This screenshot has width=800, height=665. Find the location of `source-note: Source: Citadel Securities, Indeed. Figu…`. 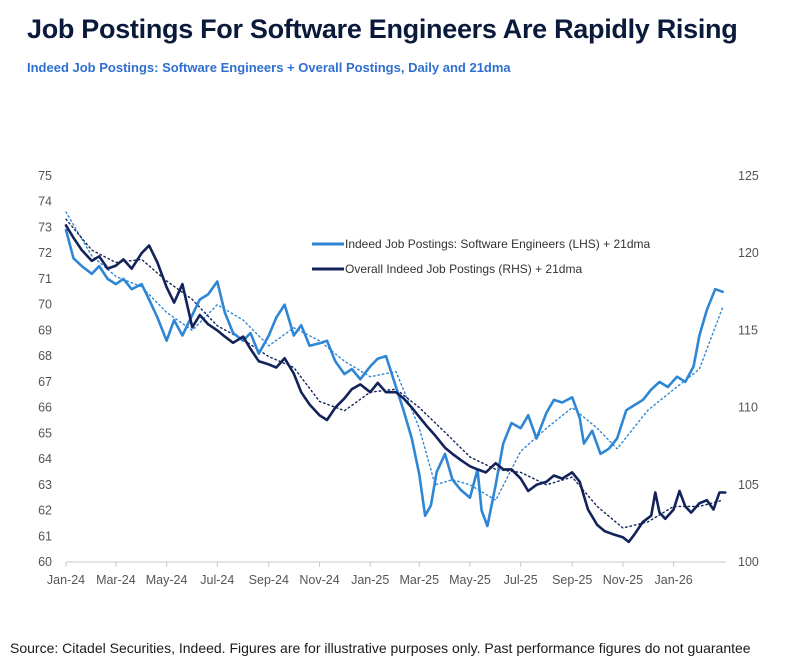

source-note: Source: Citadel Securities, Indeed. Figu… is located at coordinates (380, 648).